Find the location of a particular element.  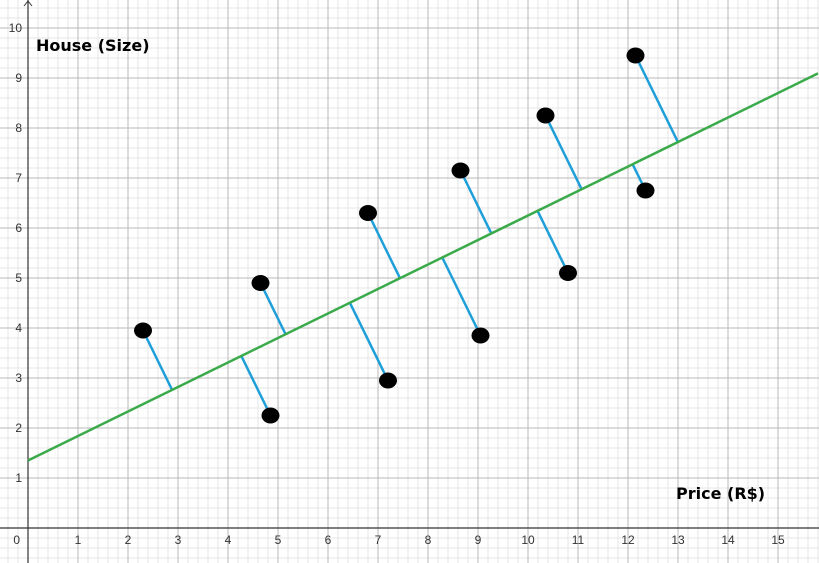

x-tick-label: 2 is located at coordinates (128, 540).